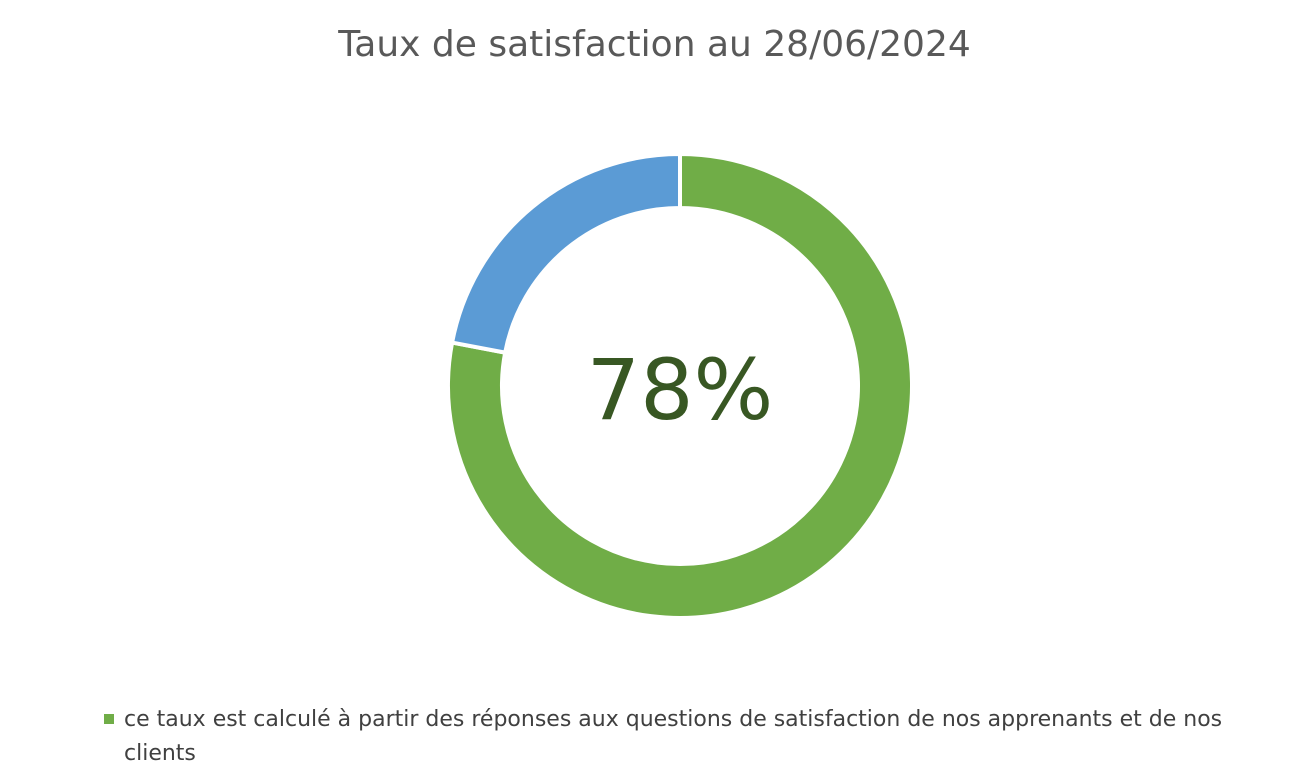 Image resolution: width=1309 pixels, height=778 pixels. I want to click on center-percentage-label: 78%, so click(680, 390).